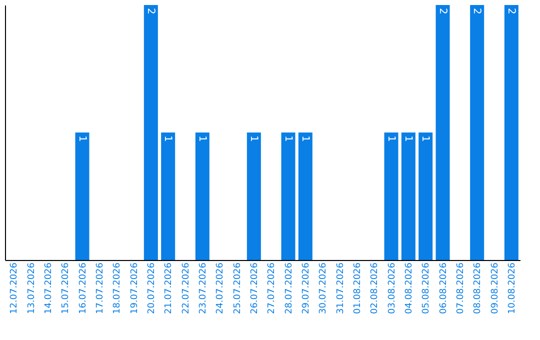 This screenshot has height=340, width=540. Describe the element at coordinates (117, 288) in the screenshot. I see `x-tick-label: 18.07.2026` at that location.